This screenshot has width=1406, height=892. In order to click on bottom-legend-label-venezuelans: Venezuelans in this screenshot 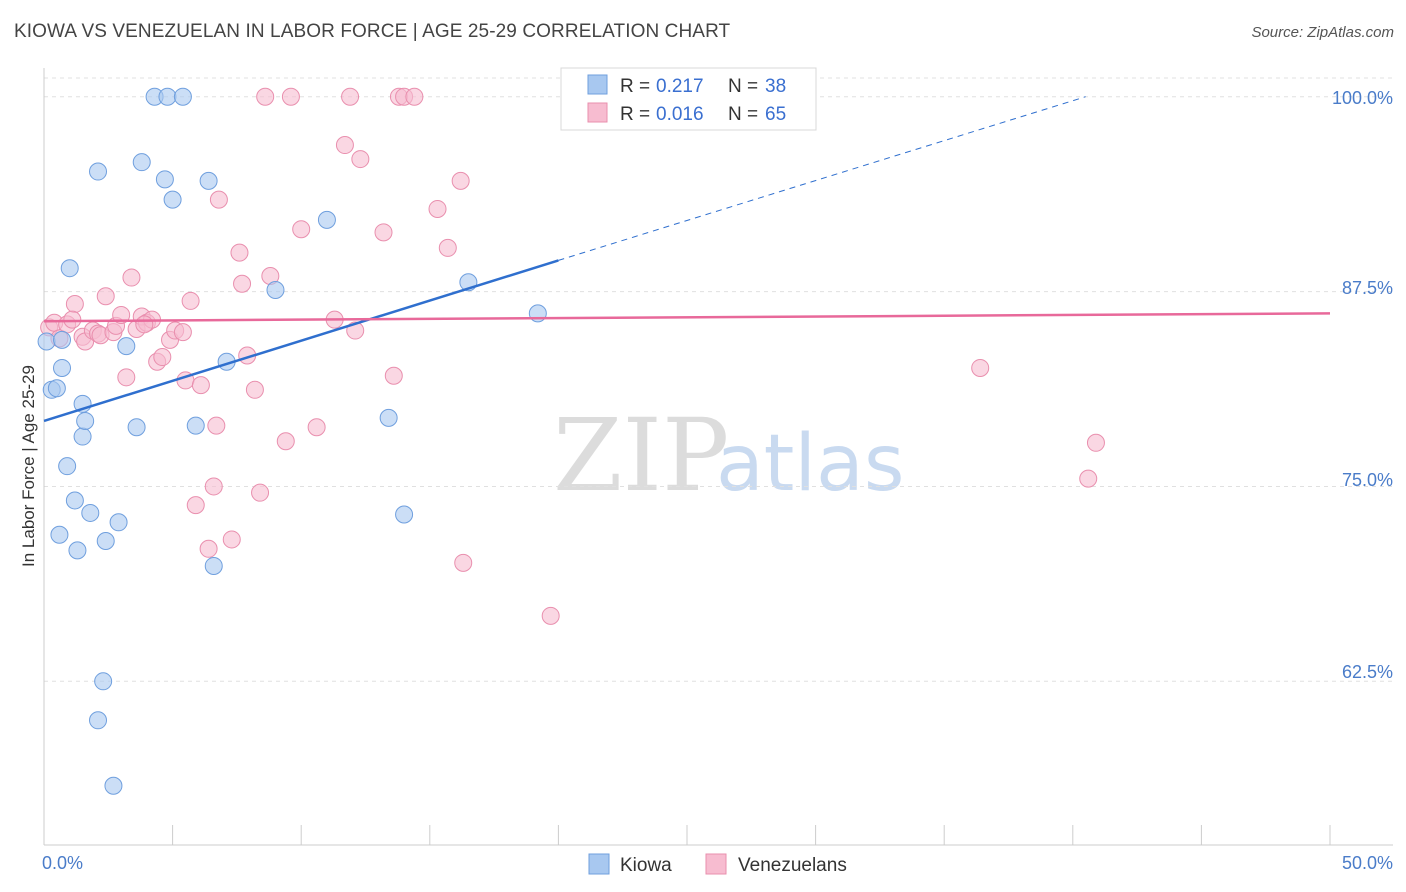, I will do `click(792, 865)`.